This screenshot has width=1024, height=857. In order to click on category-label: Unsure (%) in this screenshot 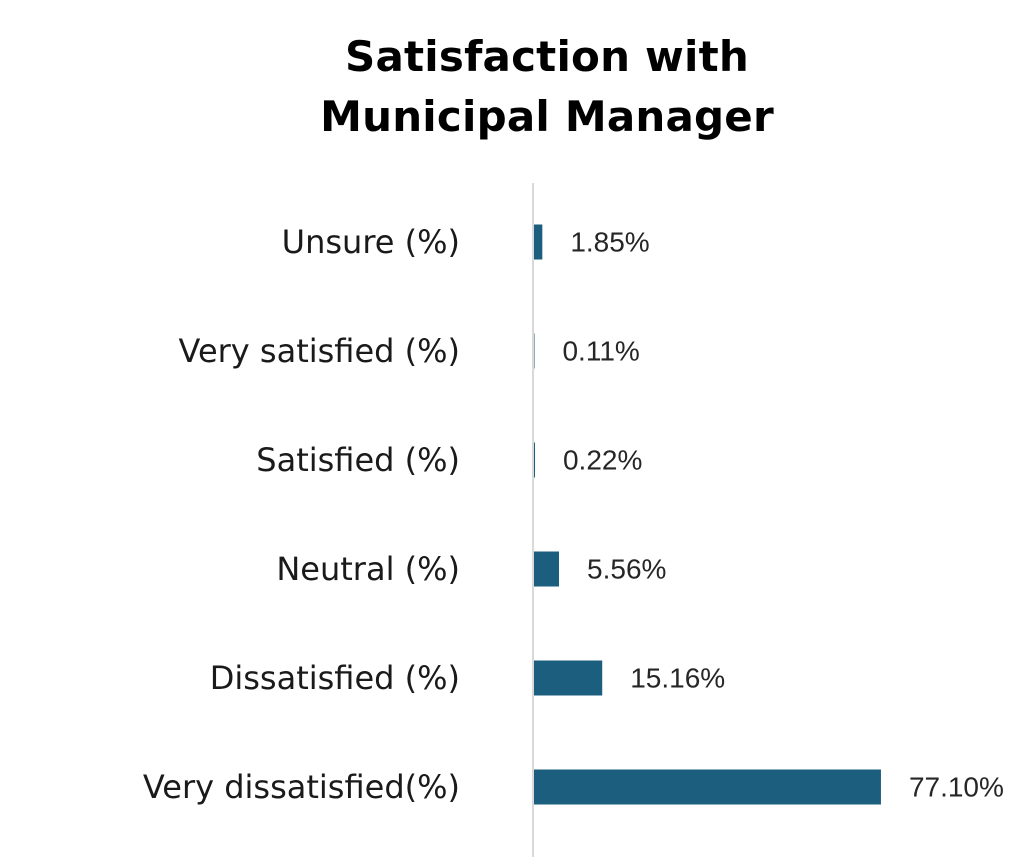, I will do `click(371, 242)`.